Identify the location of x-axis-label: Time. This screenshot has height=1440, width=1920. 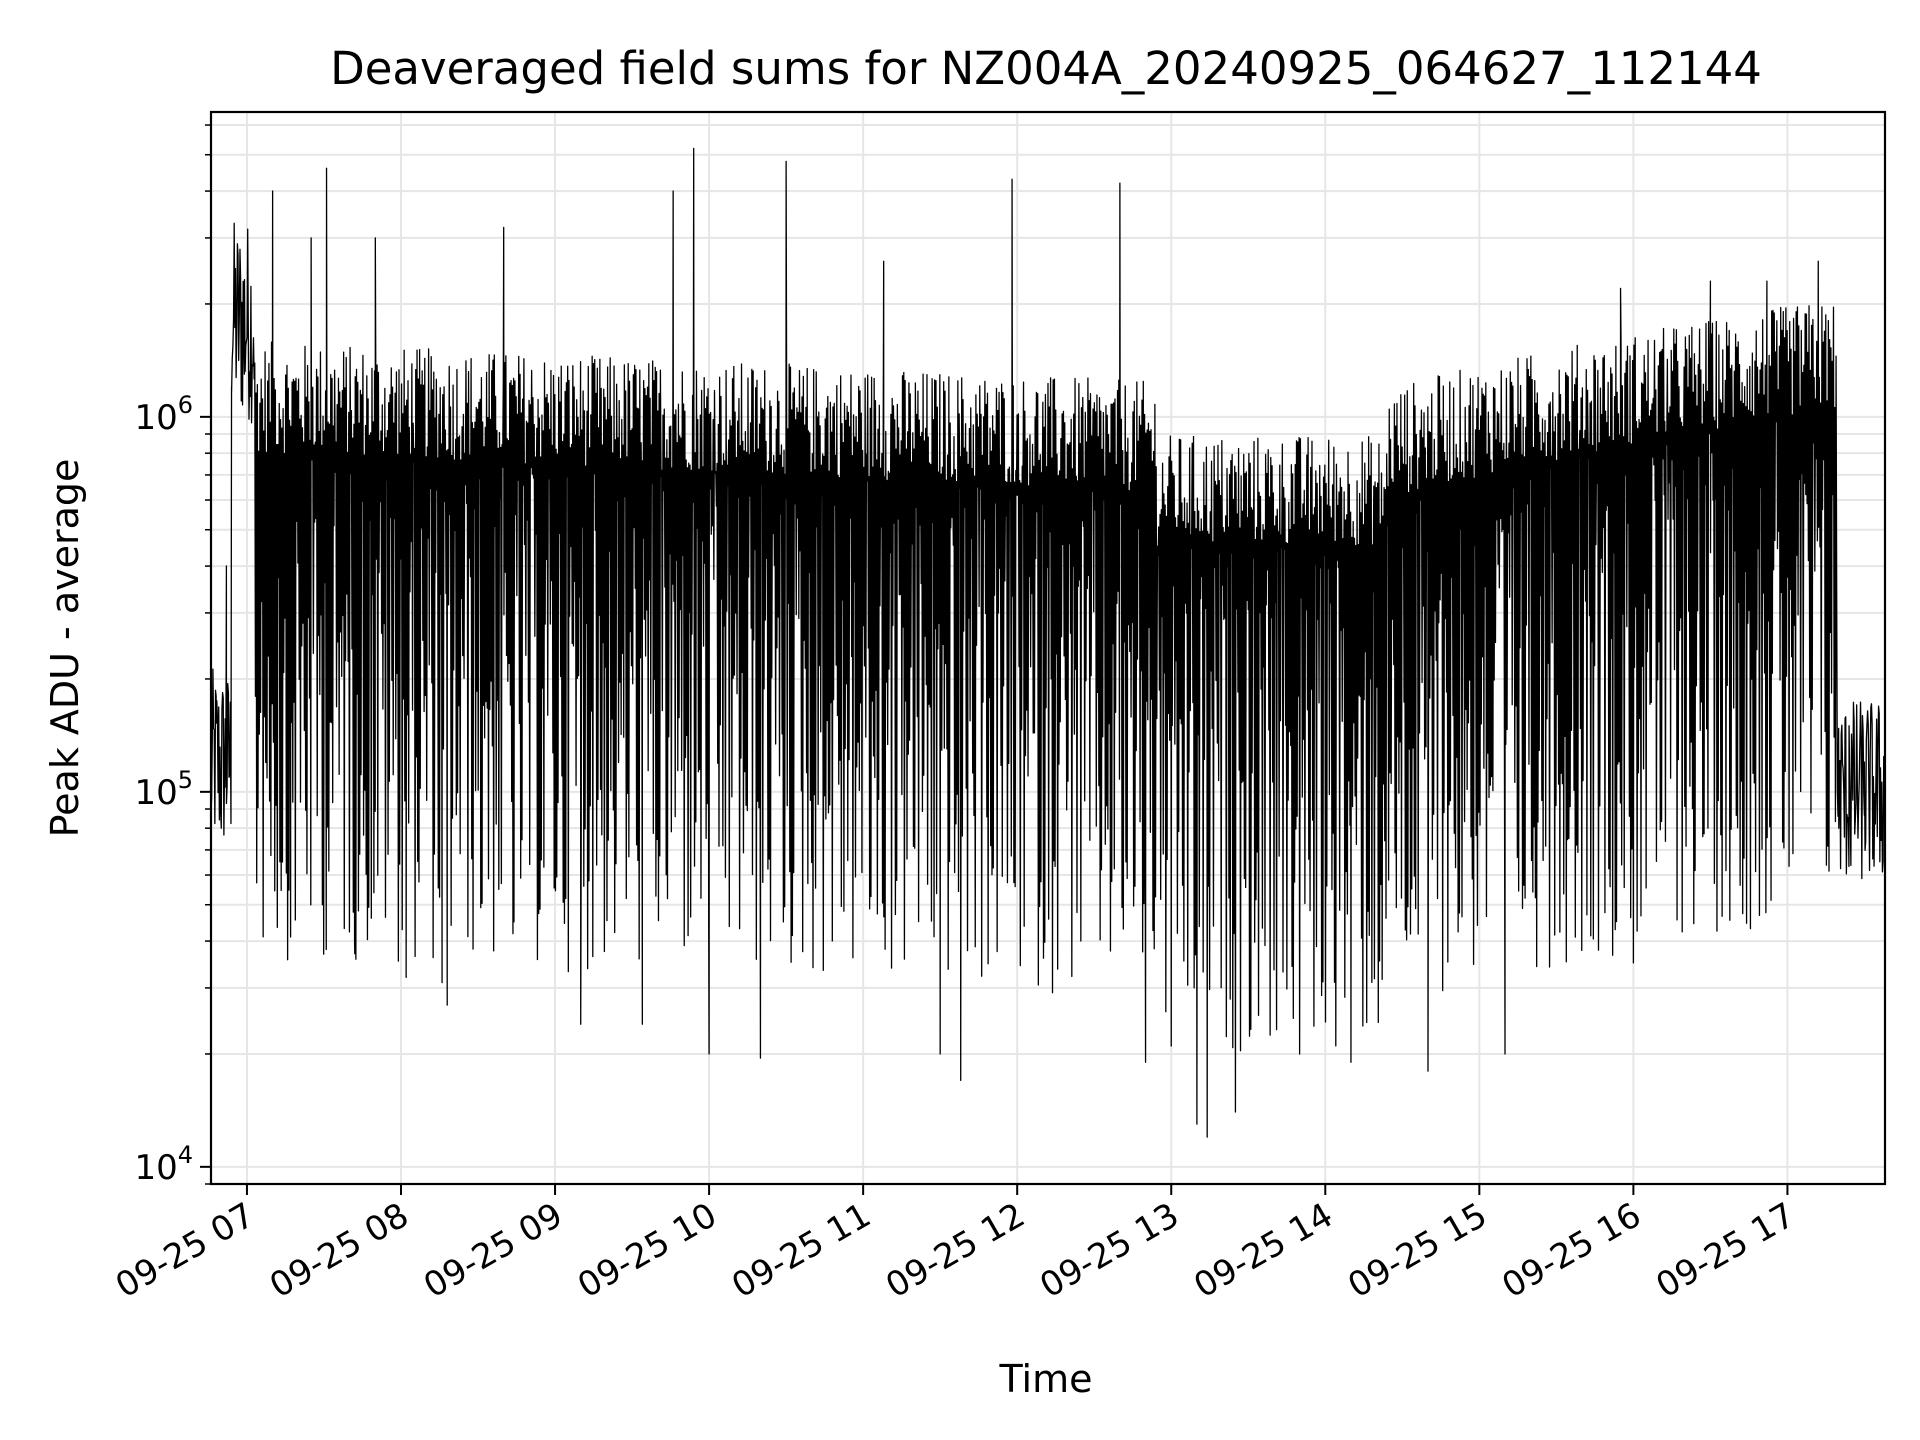
(1046, 1379).